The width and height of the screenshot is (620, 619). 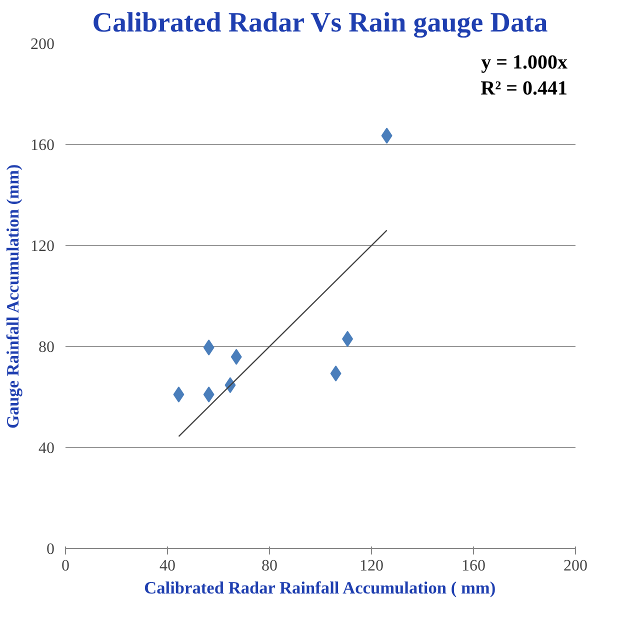 I want to click on x-tick-label: 160, so click(x=474, y=566).